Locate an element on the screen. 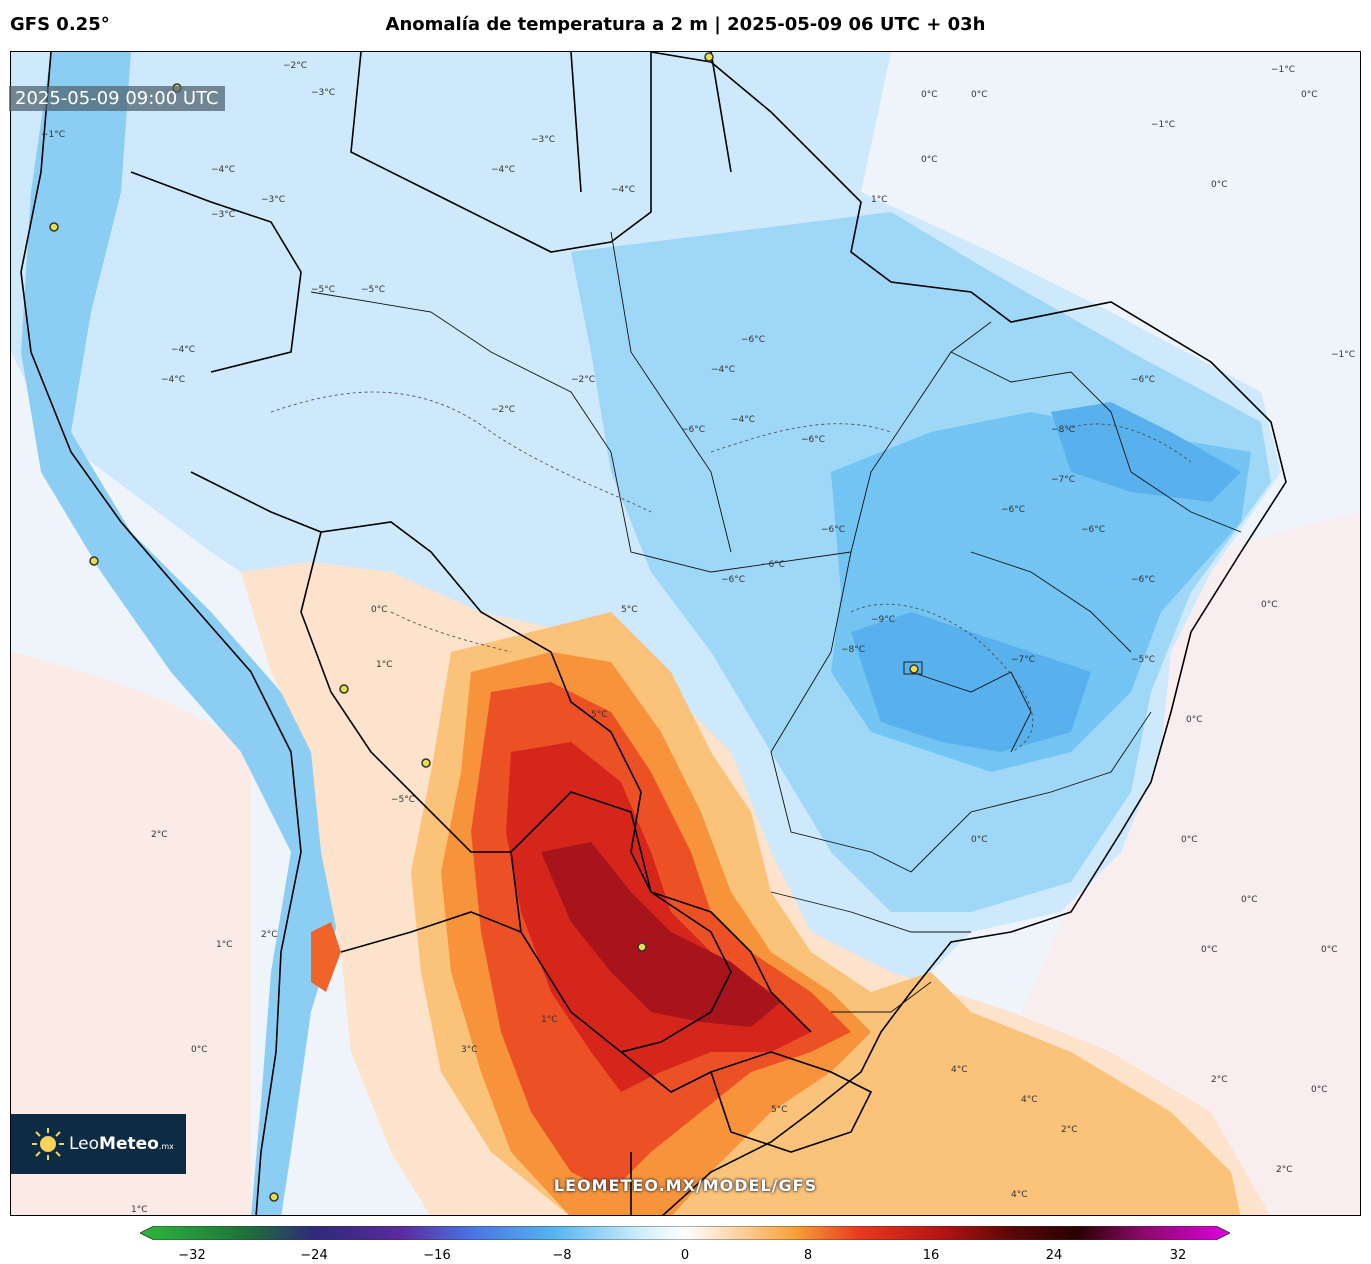 This screenshot has width=1371, height=1264. colorbar is located at coordinates (685, 1233).